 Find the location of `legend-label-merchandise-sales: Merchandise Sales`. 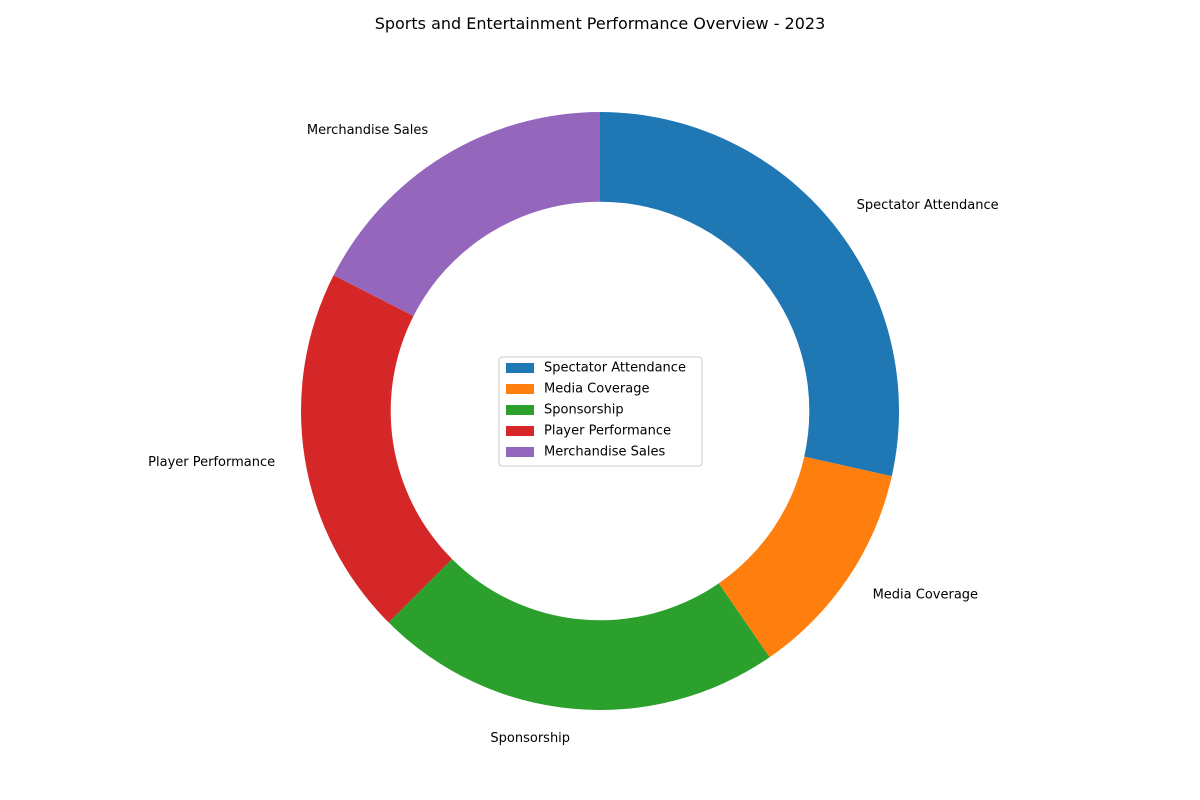

legend-label-merchandise-sales: Merchandise Sales is located at coordinates (604, 452).